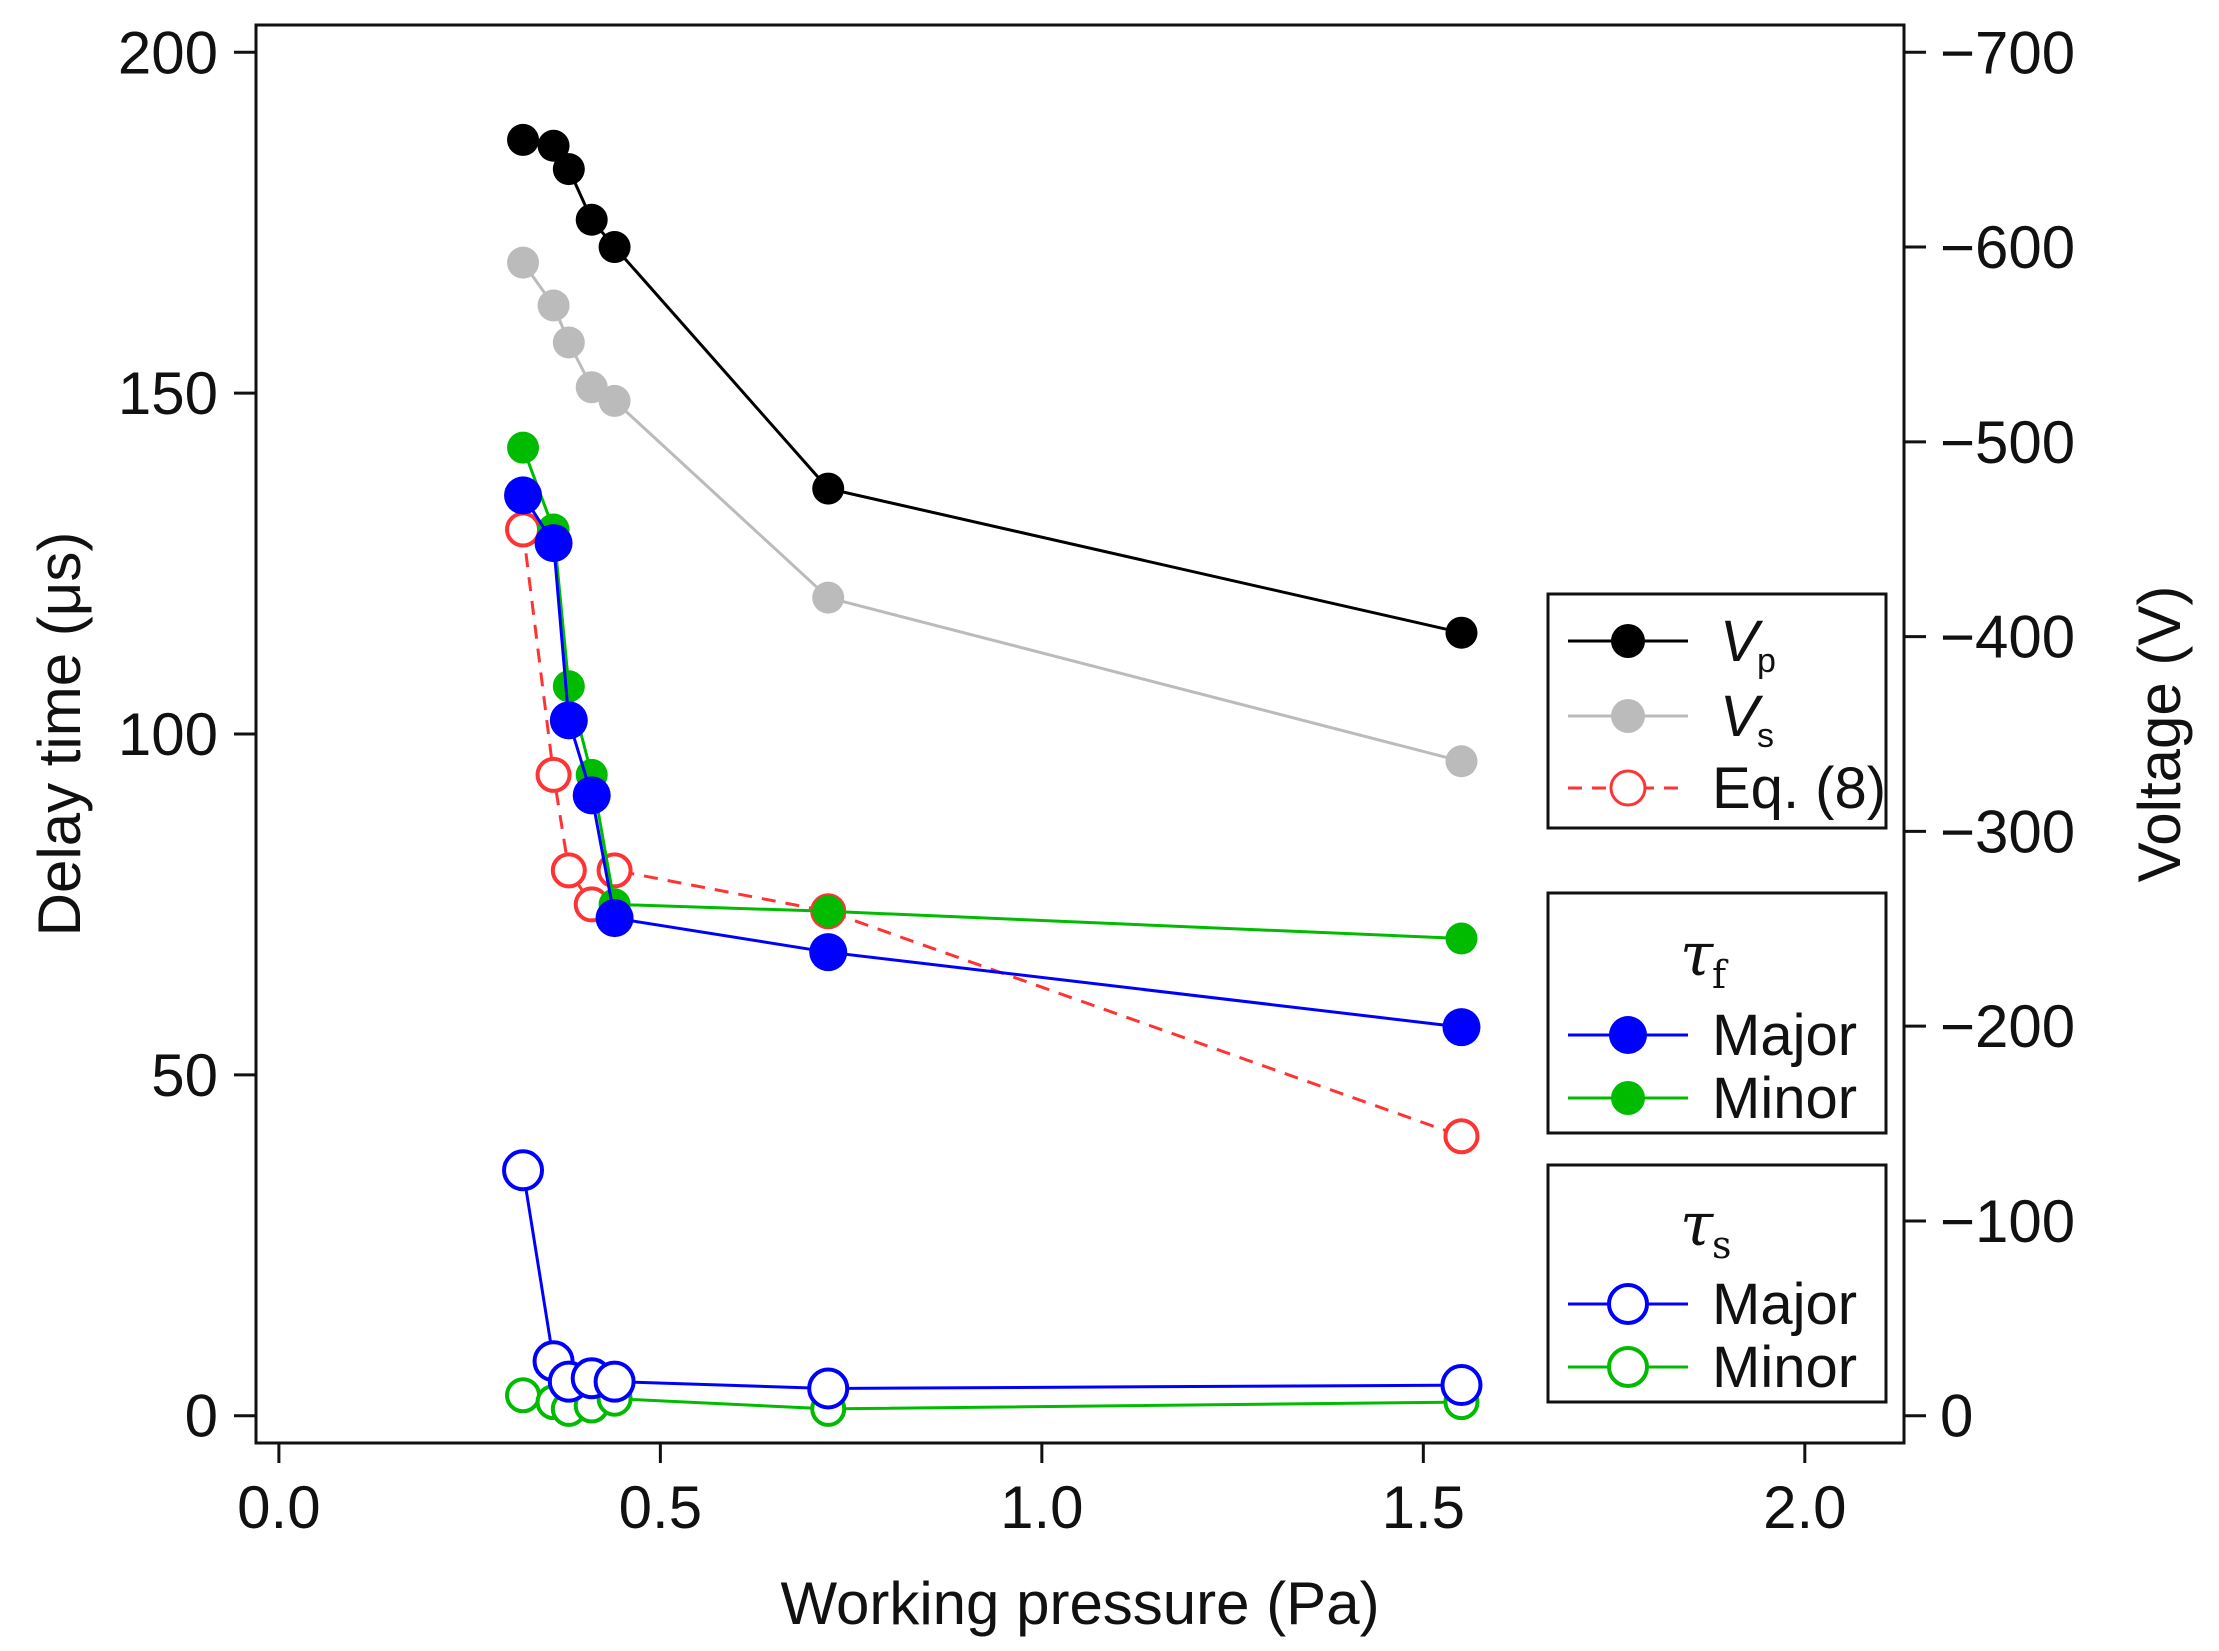  I want to click on legend-tf-major-label: Major, so click(1784, 1035).